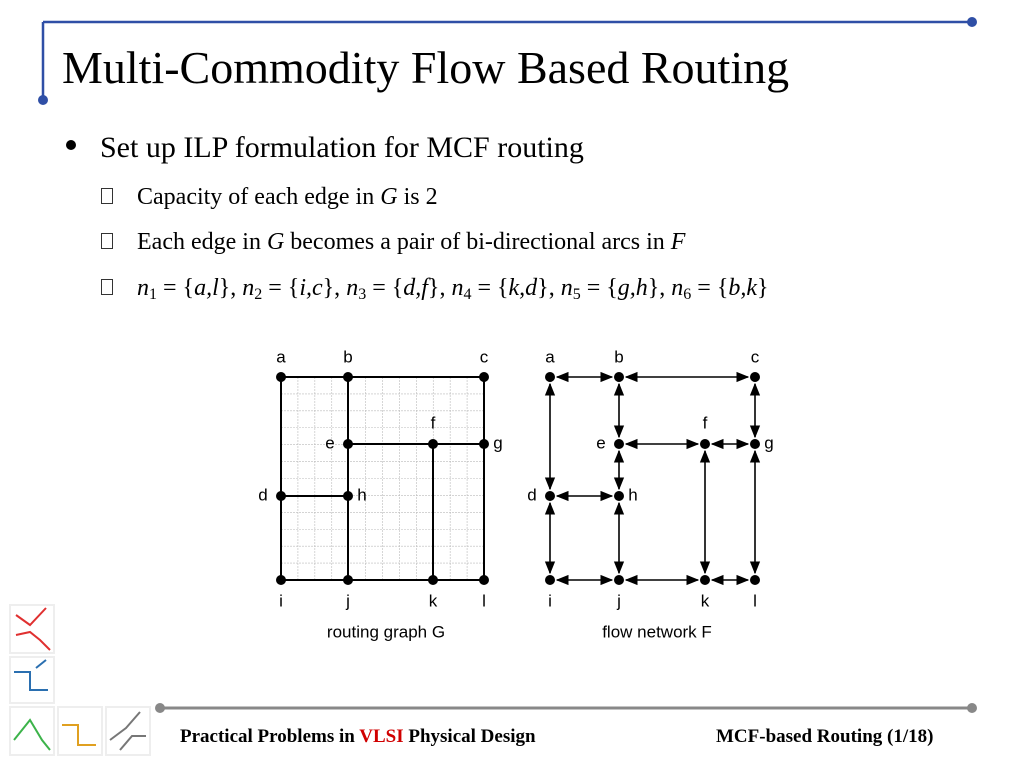  I want to click on text-run: F, so click(678, 242).